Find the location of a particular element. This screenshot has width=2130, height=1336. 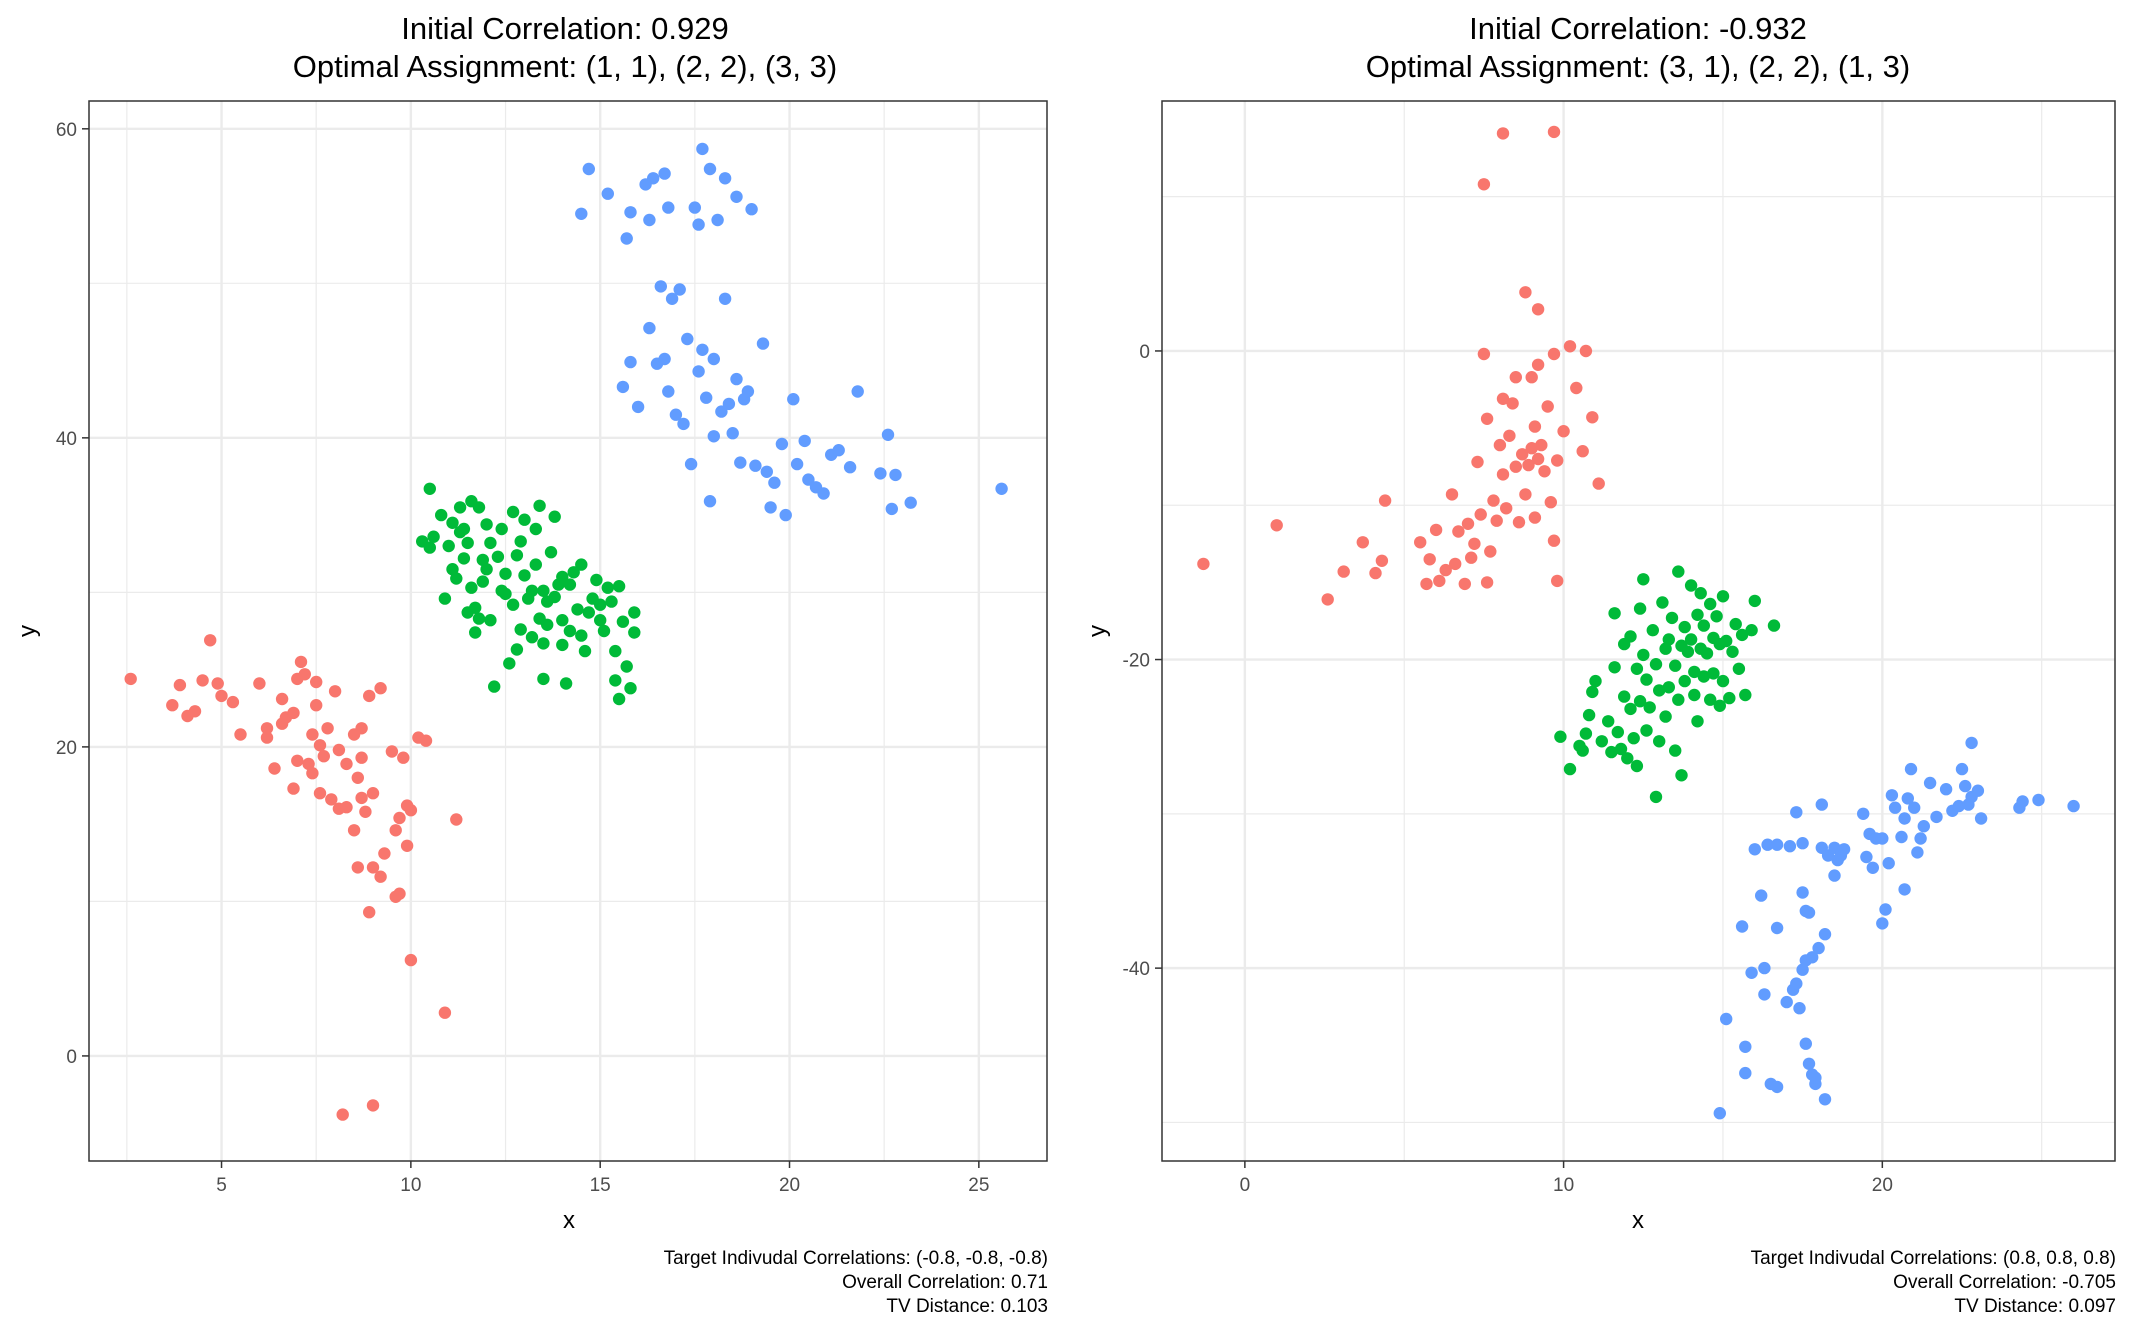

y-tick-label: 40 is located at coordinates (66, 439).